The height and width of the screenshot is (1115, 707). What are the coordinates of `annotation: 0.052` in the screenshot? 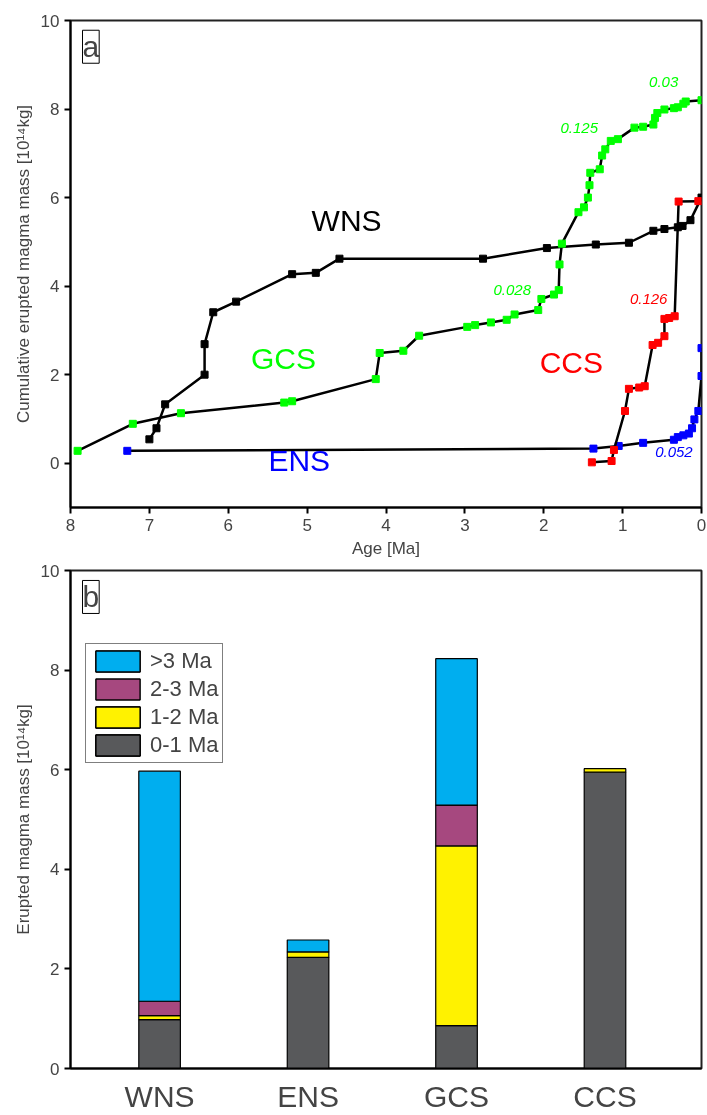 It's located at (674, 451).